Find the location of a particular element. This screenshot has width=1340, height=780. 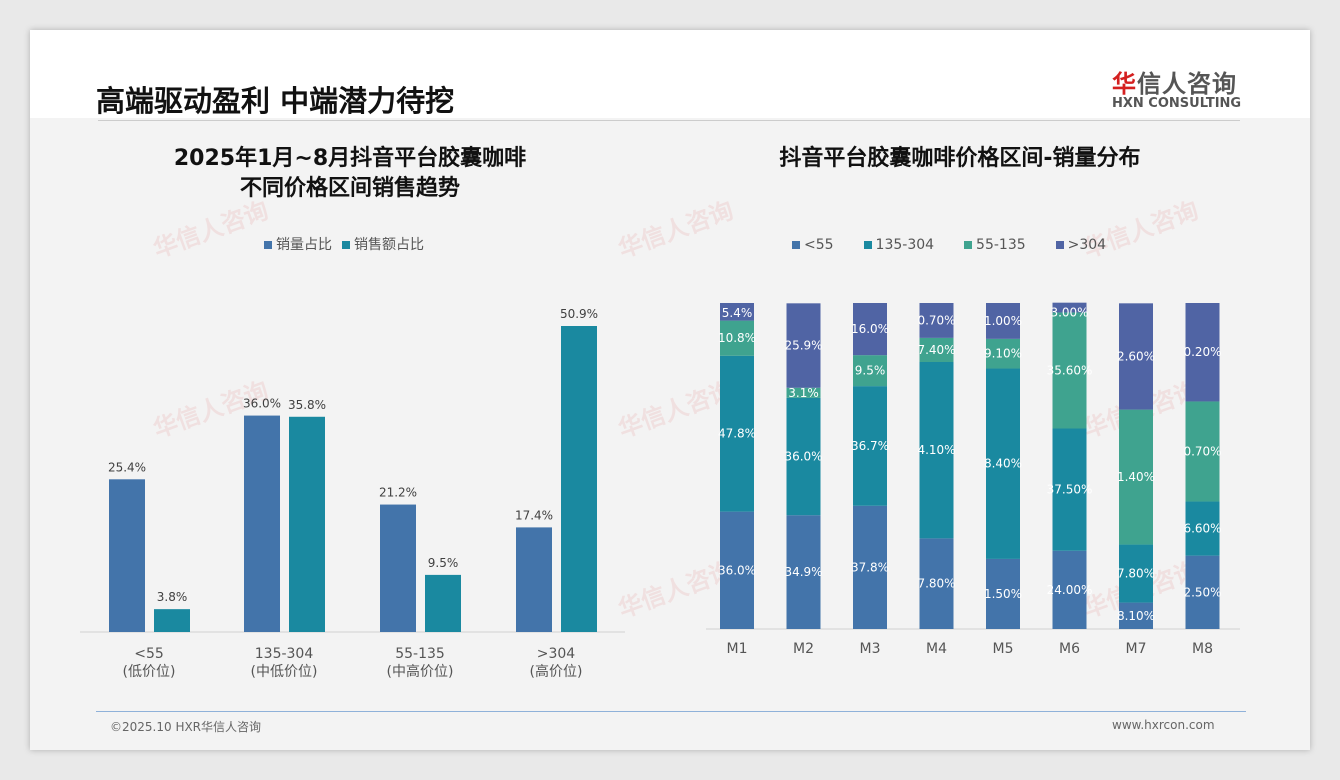

legend-item: 135-304 is located at coordinates (898, 245).